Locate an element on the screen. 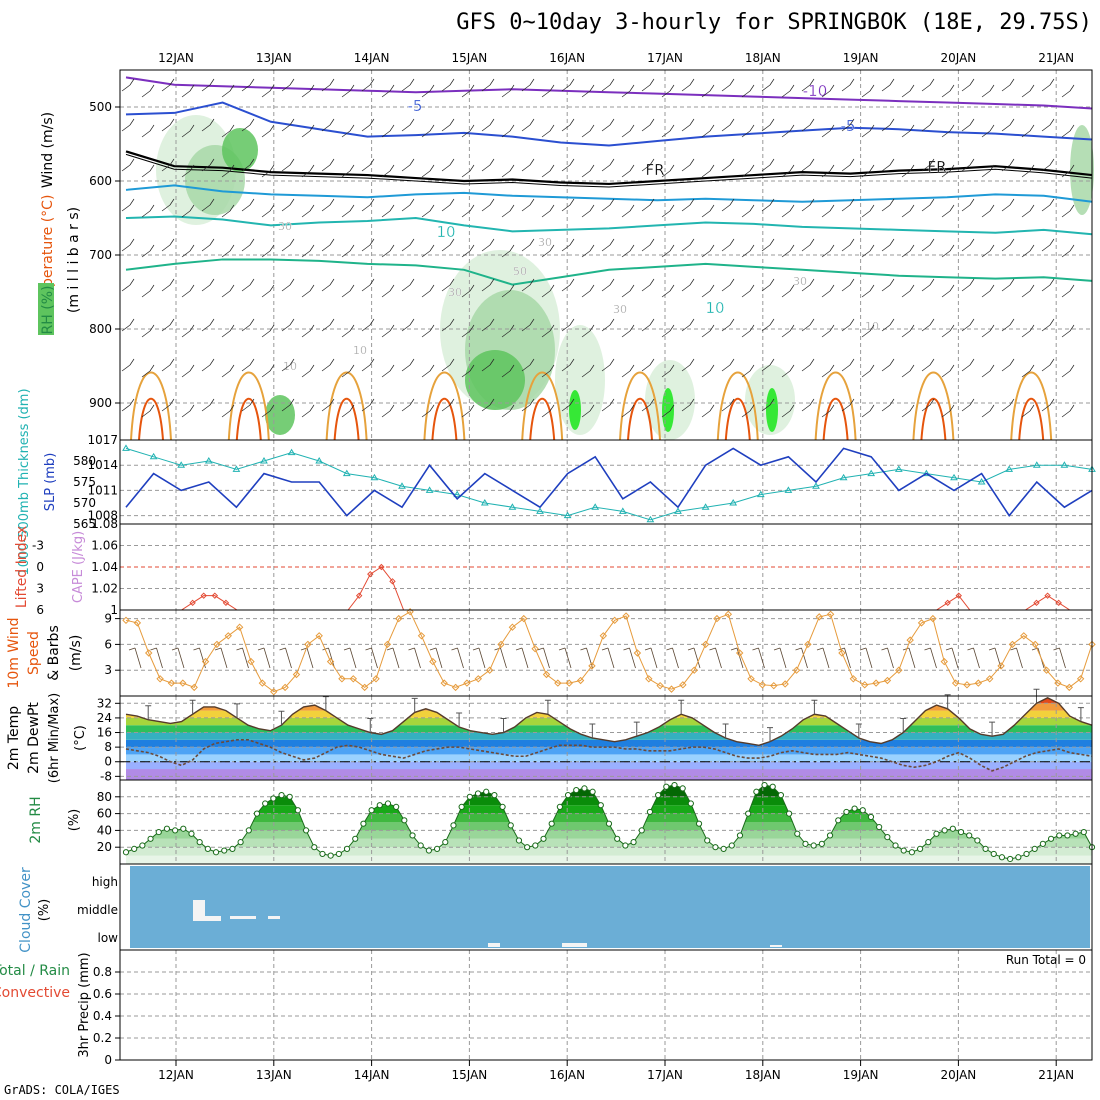  isotherm-warm is located at coordinates (151, 406).